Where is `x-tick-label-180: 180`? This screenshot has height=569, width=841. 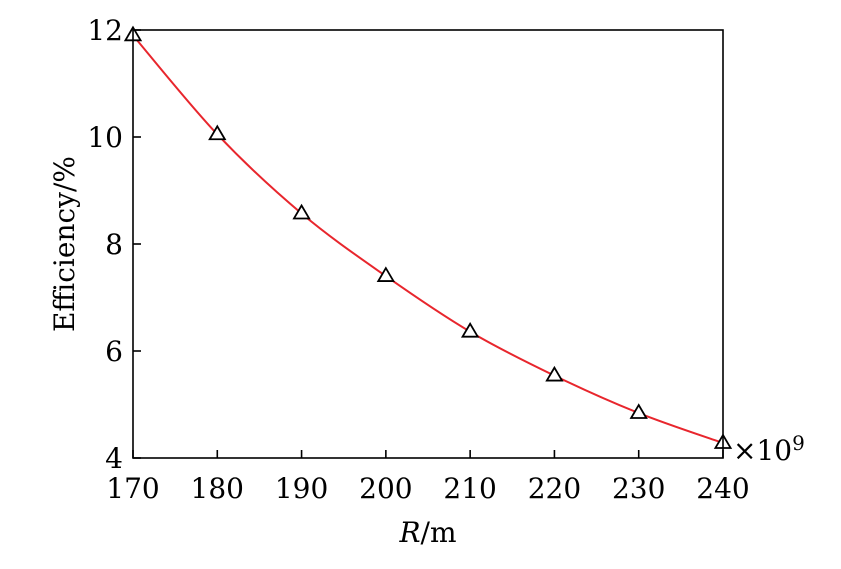
x-tick-label-180: 180 is located at coordinates (217, 488).